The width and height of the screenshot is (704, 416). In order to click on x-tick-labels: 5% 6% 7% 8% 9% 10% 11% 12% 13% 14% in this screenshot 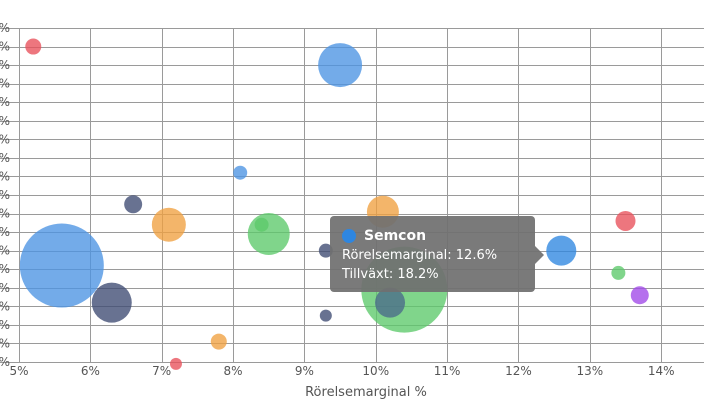, I will do `click(341, 371)`.